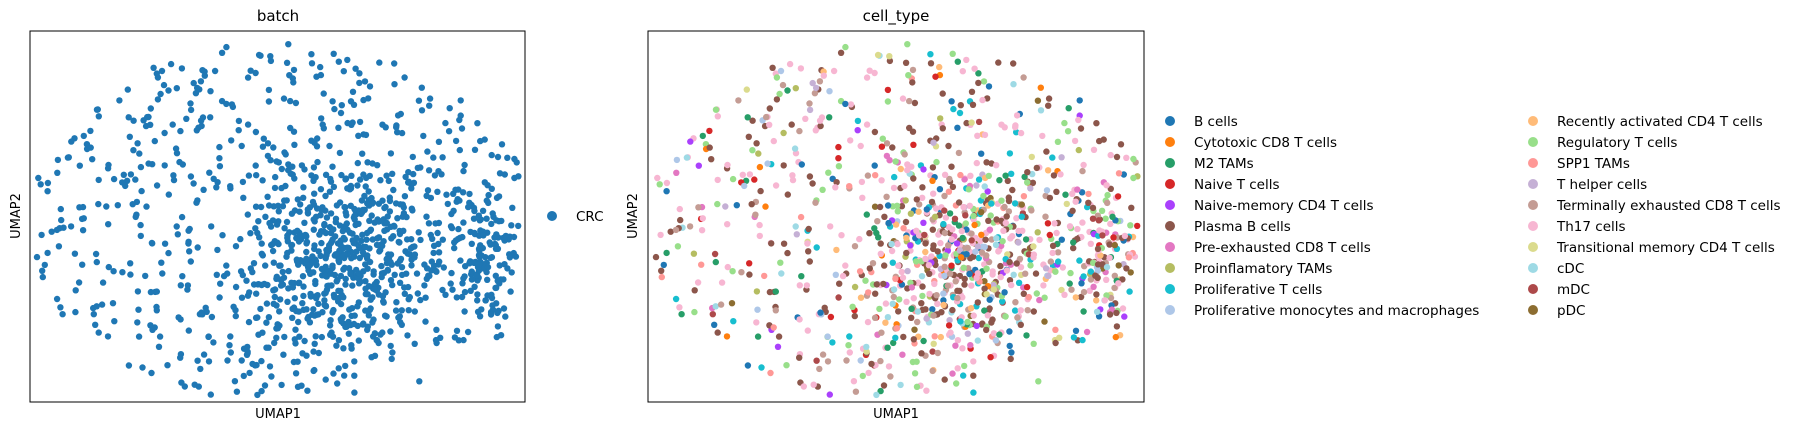 This screenshot has height=429, width=1795. Describe the element at coordinates (1170, 268) in the screenshot. I see `cell-type-legend-marker` at that location.